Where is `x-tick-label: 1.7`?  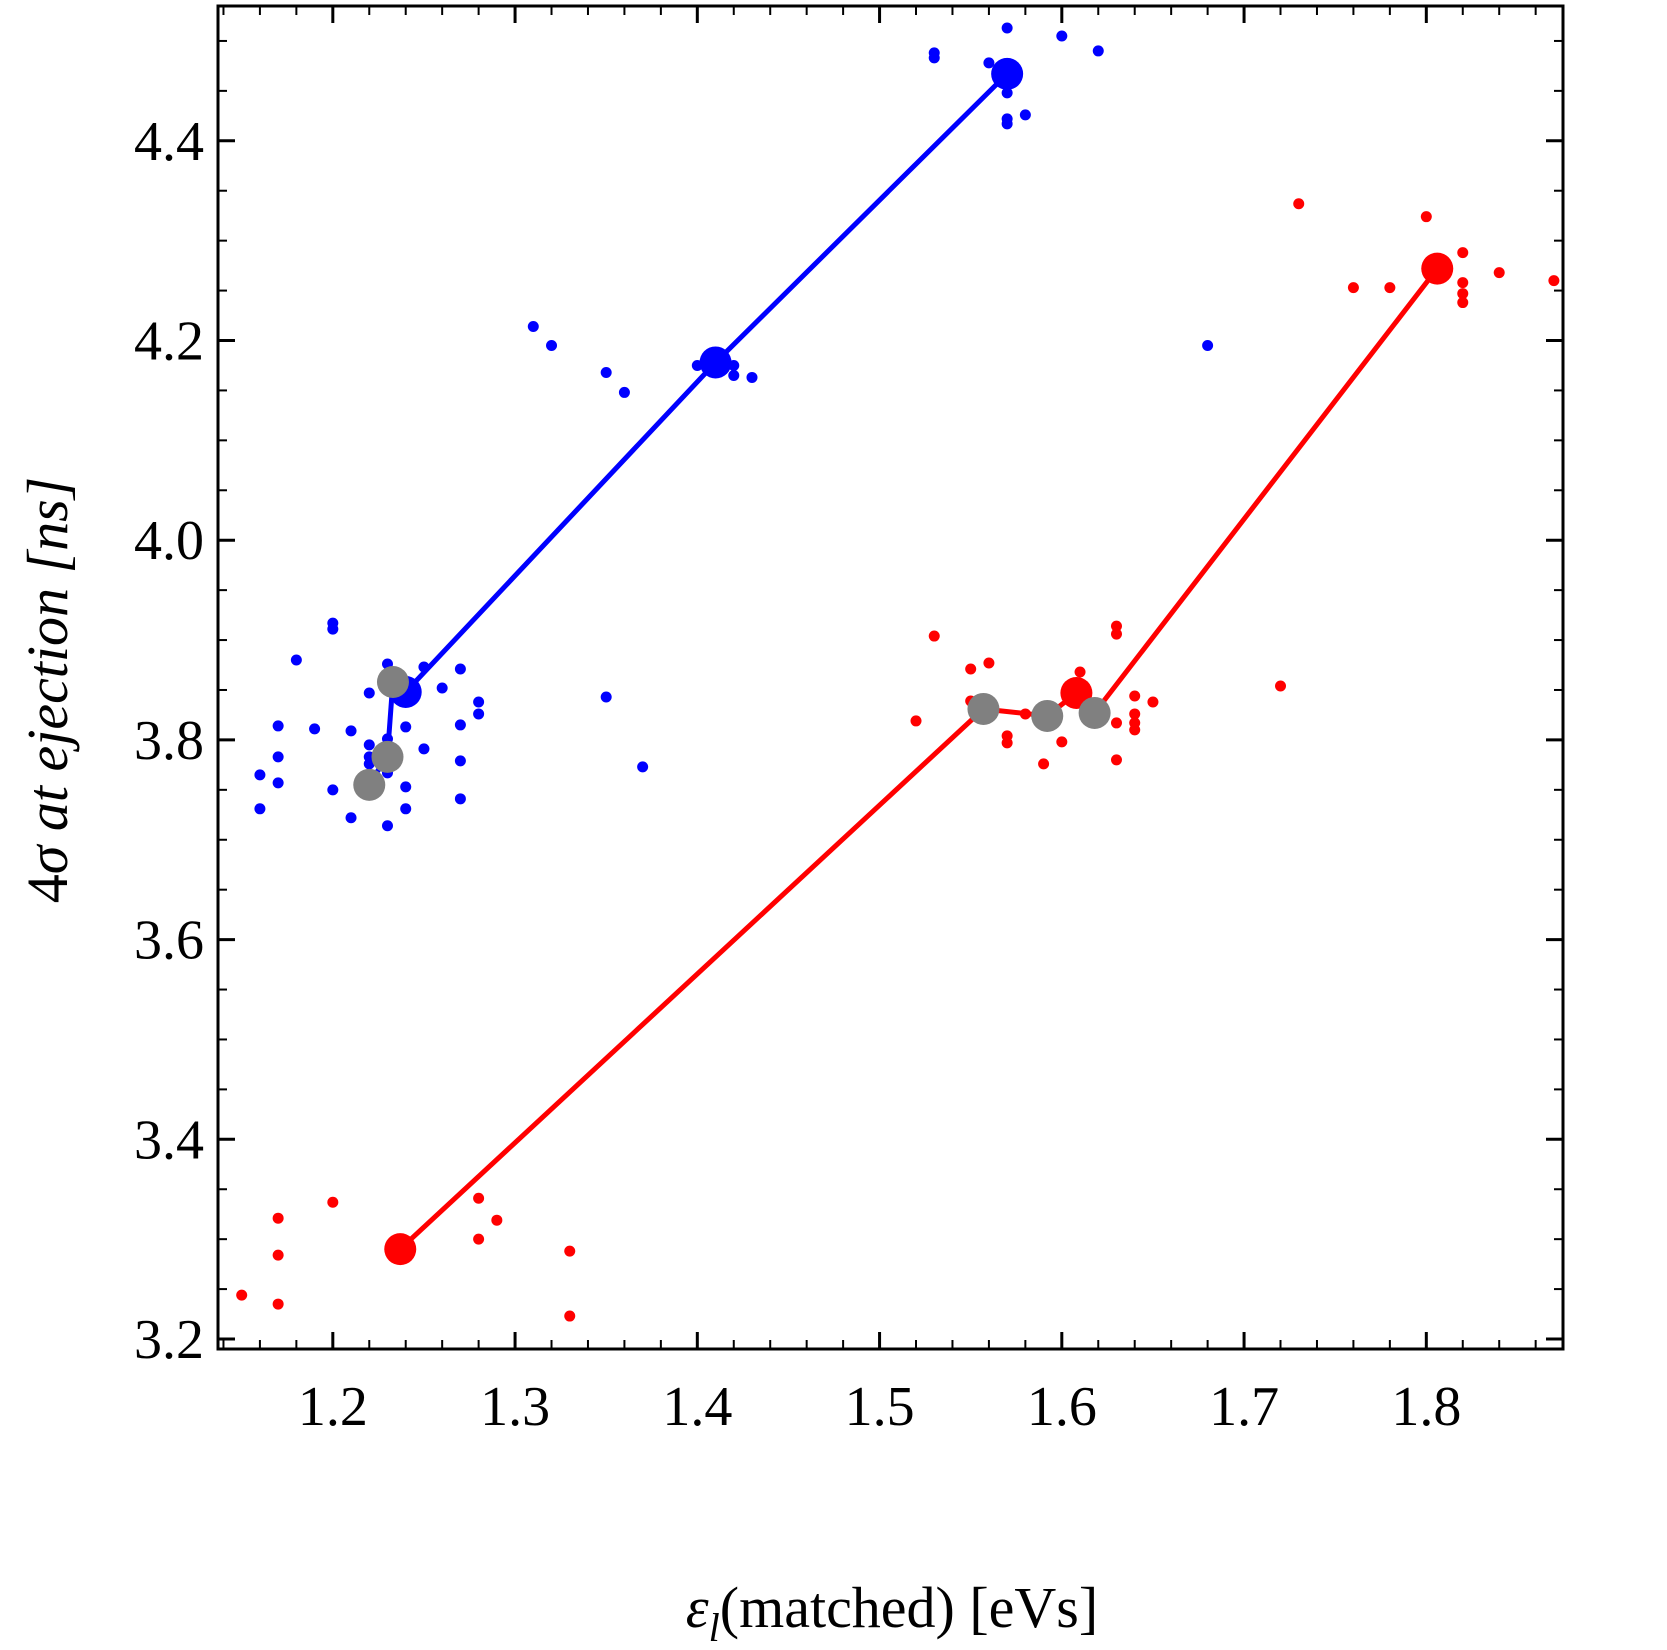 x-tick-label: 1.7 is located at coordinates (1244, 1407).